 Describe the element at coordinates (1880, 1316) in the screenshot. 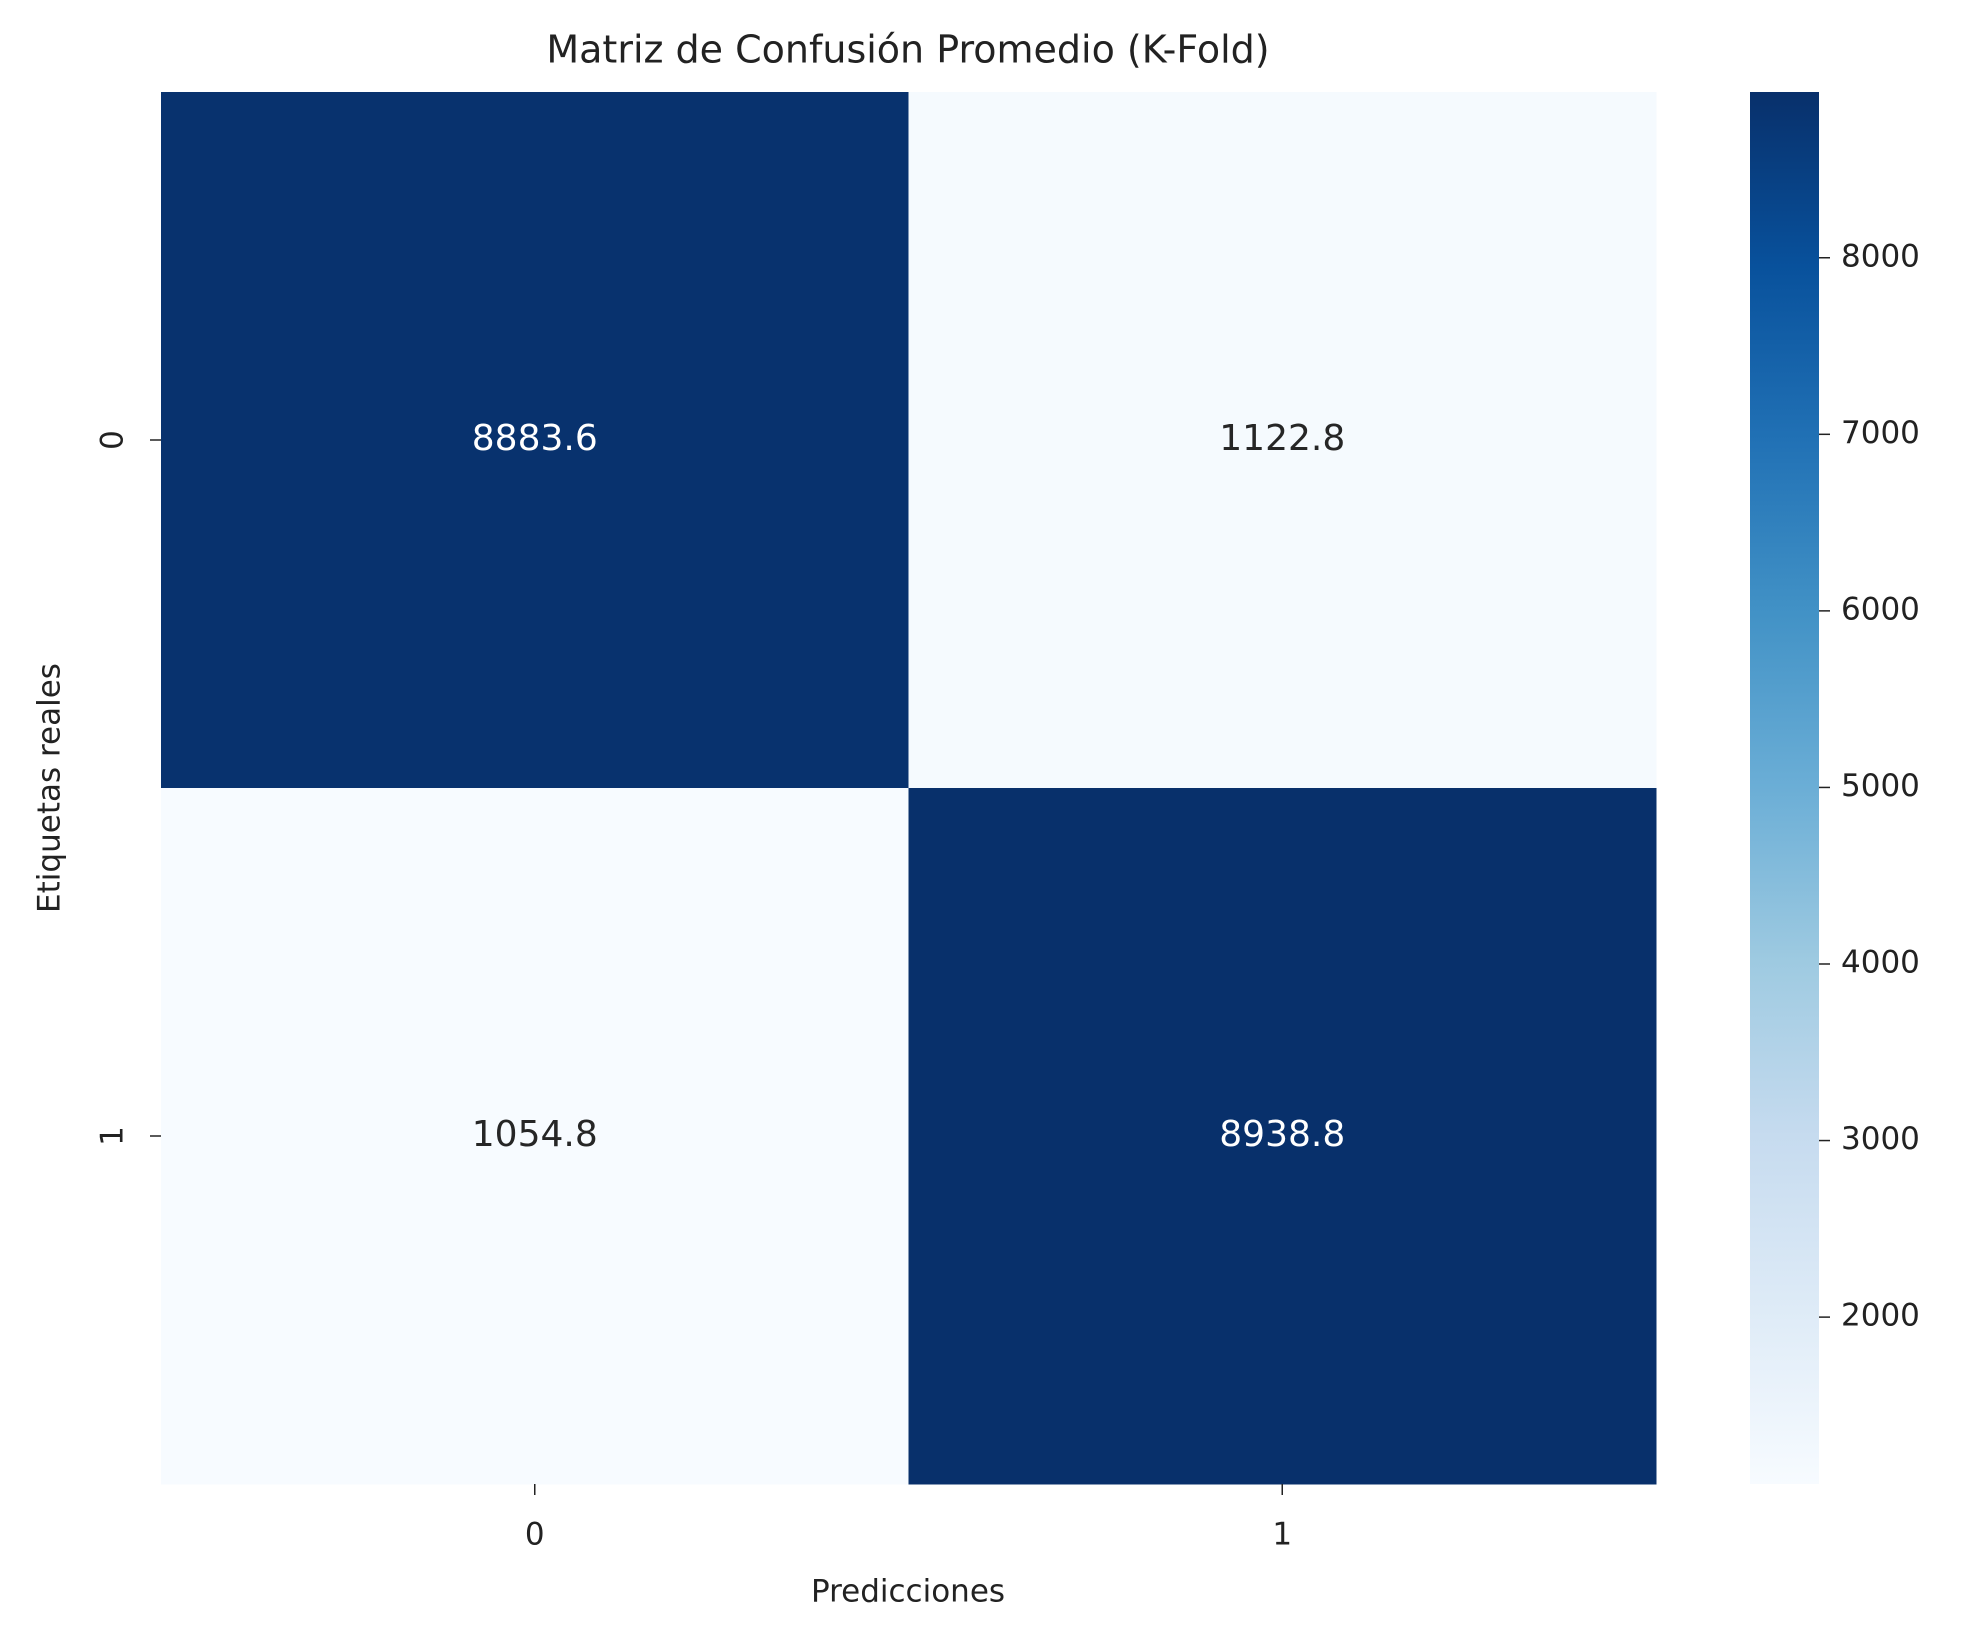

I see `colorbar-tick-label: 2000` at that location.